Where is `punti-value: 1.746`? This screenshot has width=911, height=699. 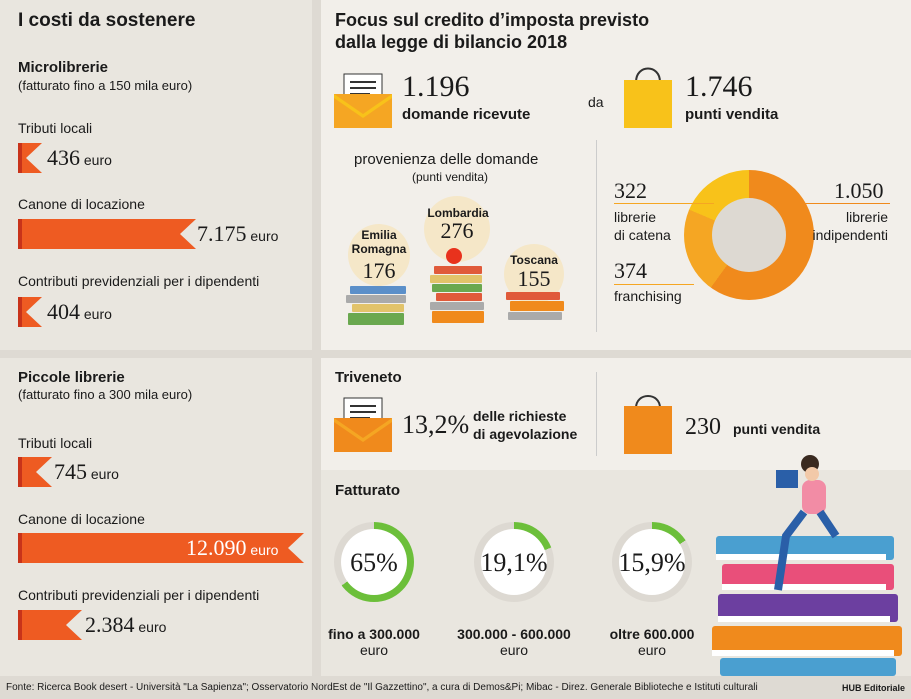
punti-value: 1.746 is located at coordinates (719, 86).